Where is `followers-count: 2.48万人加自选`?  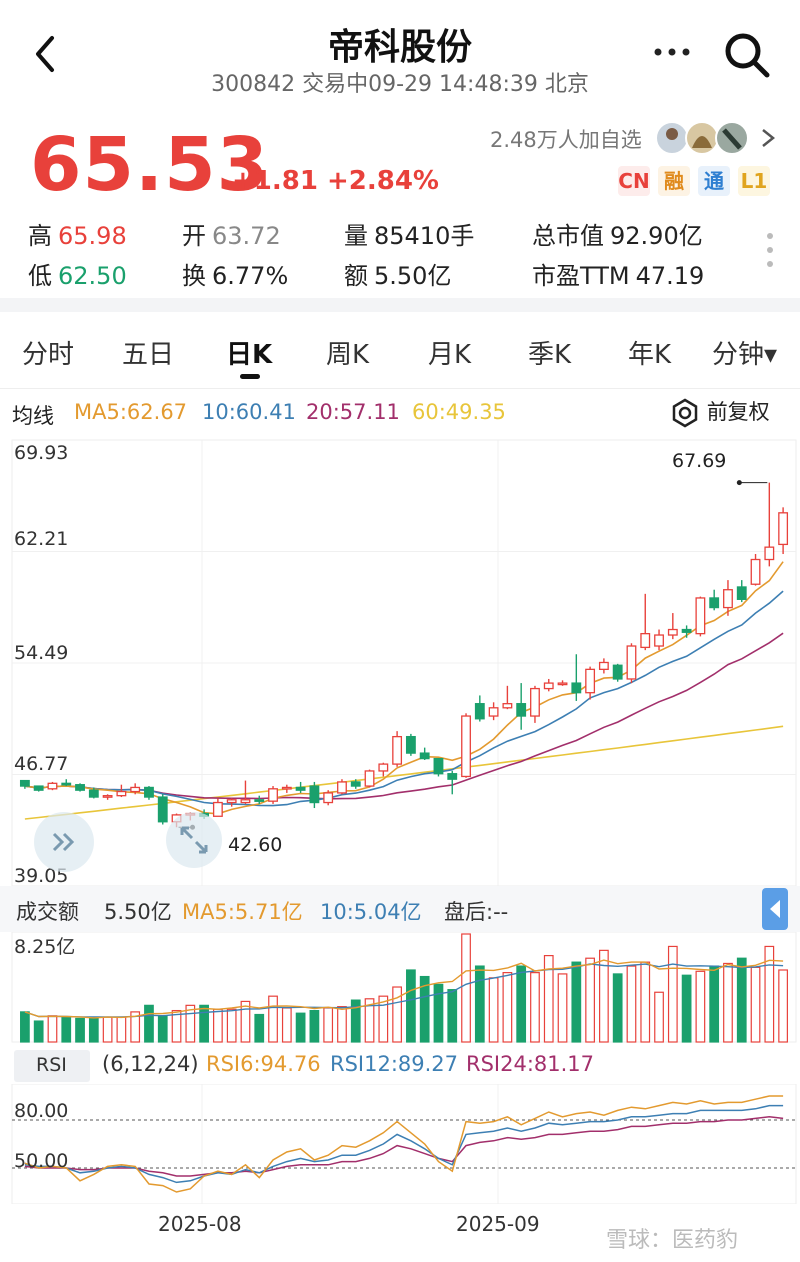
followers-count: 2.48万人加自选 is located at coordinates (566, 140).